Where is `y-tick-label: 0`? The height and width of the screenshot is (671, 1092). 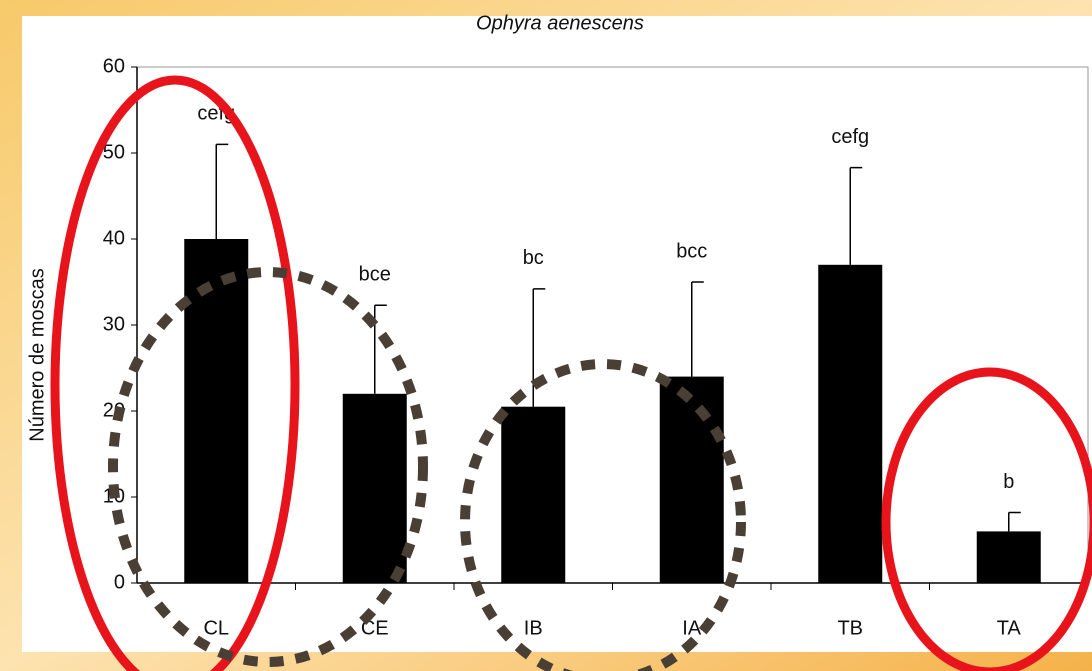
y-tick-label: 0 is located at coordinates (119, 582).